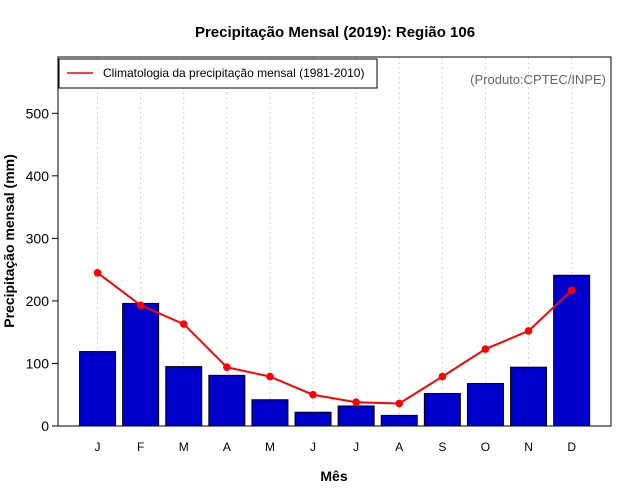  Describe the element at coordinates (571, 447) in the screenshot. I see `x-tick-label: D` at that location.